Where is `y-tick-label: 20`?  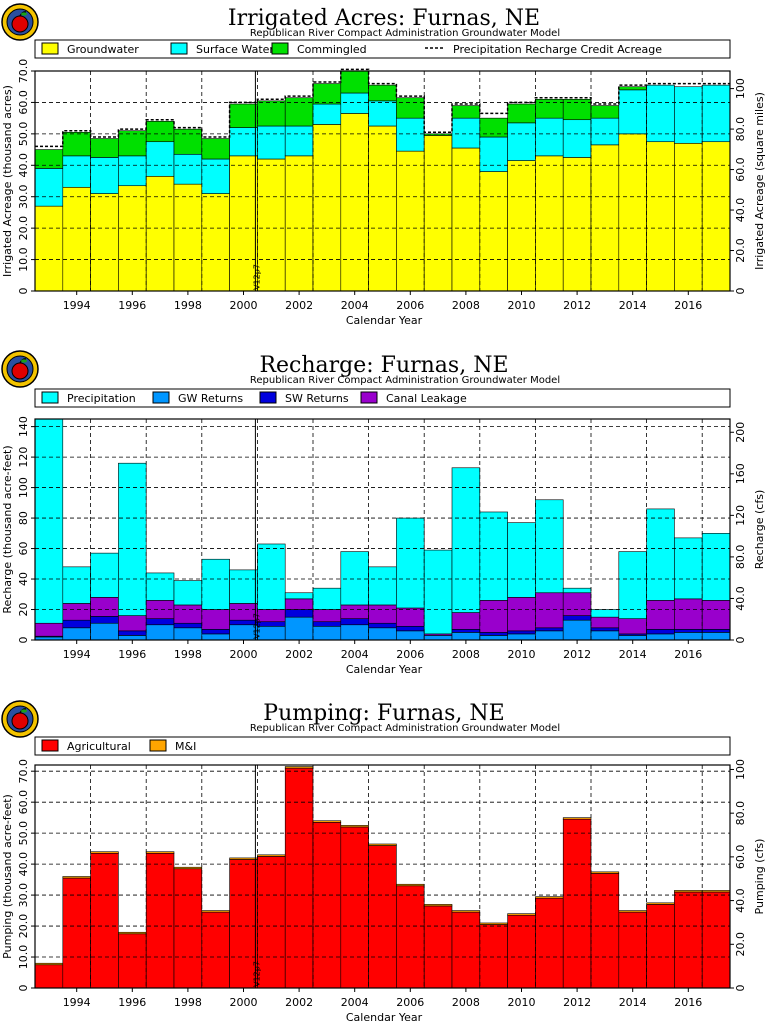
y-tick-label: 20 is located at coordinates (23, 610).